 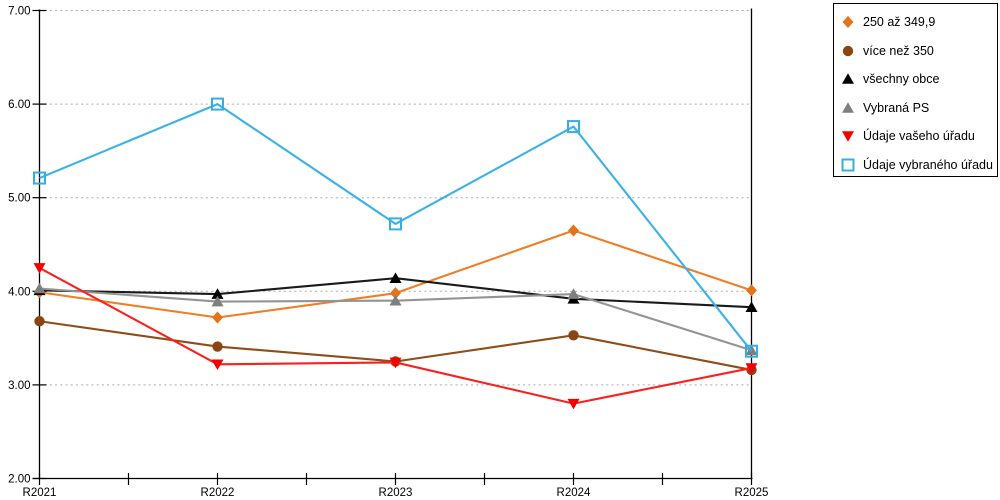 I want to click on y-tick-label: 2.00, so click(x=19, y=480).